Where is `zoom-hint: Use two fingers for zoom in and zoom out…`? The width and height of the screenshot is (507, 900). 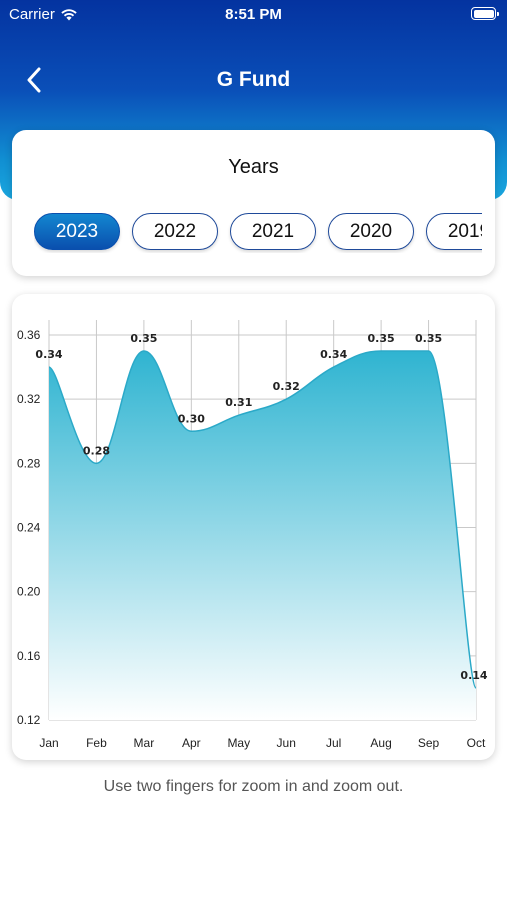 zoom-hint: Use two fingers for zoom in and zoom out… is located at coordinates (253, 786).